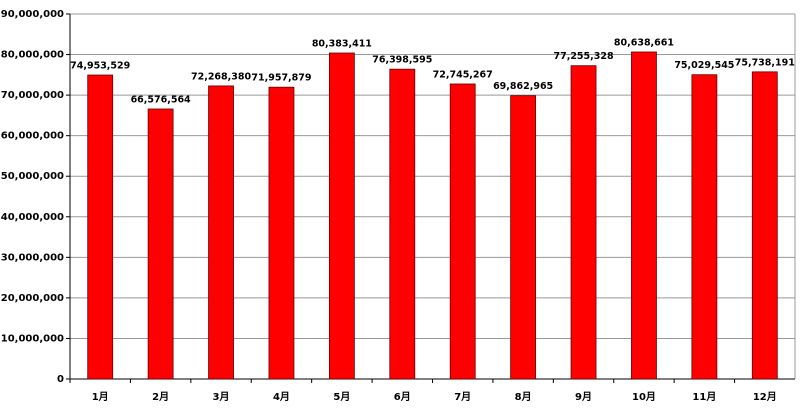  I want to click on value-label: 69,862,965, so click(523, 86).